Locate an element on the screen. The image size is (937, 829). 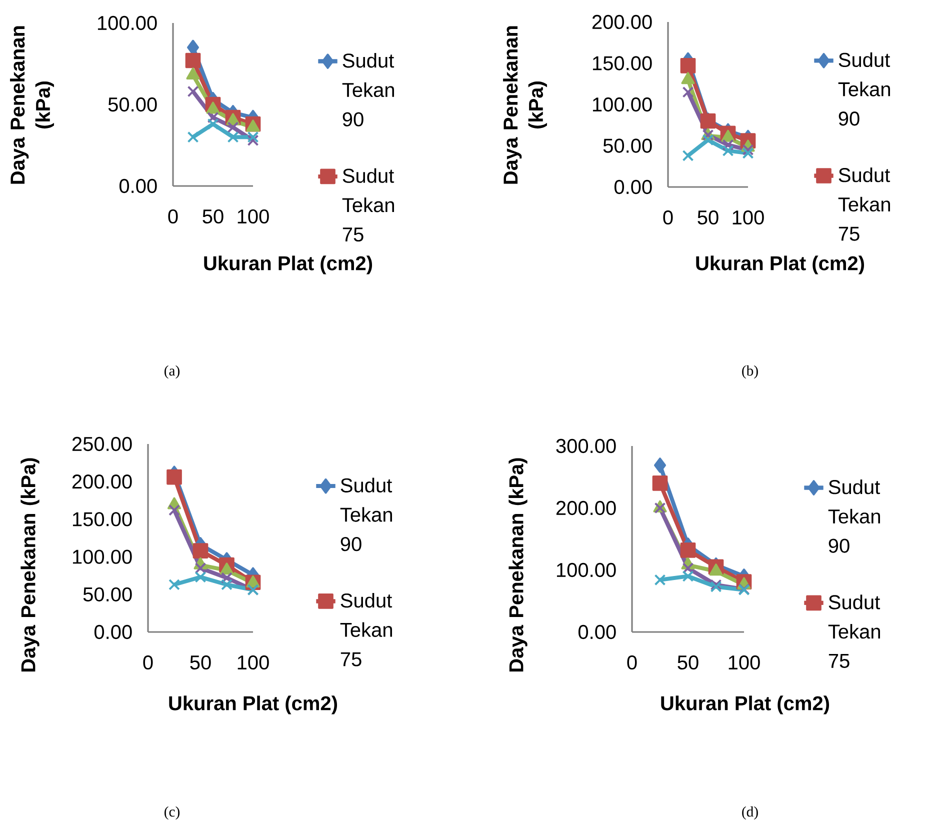
text: (d) is located at coordinates (750, 813).